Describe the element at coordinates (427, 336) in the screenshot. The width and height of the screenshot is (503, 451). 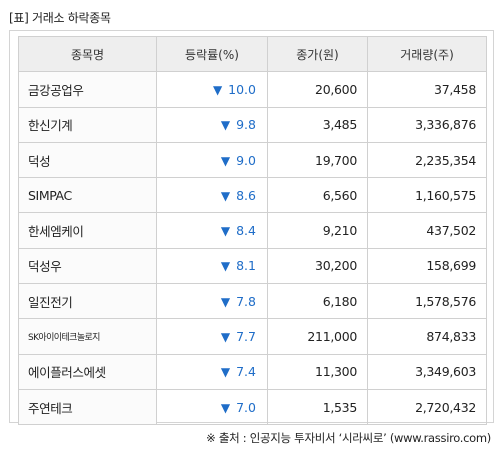
I see `trade-volume: 874,833` at that location.